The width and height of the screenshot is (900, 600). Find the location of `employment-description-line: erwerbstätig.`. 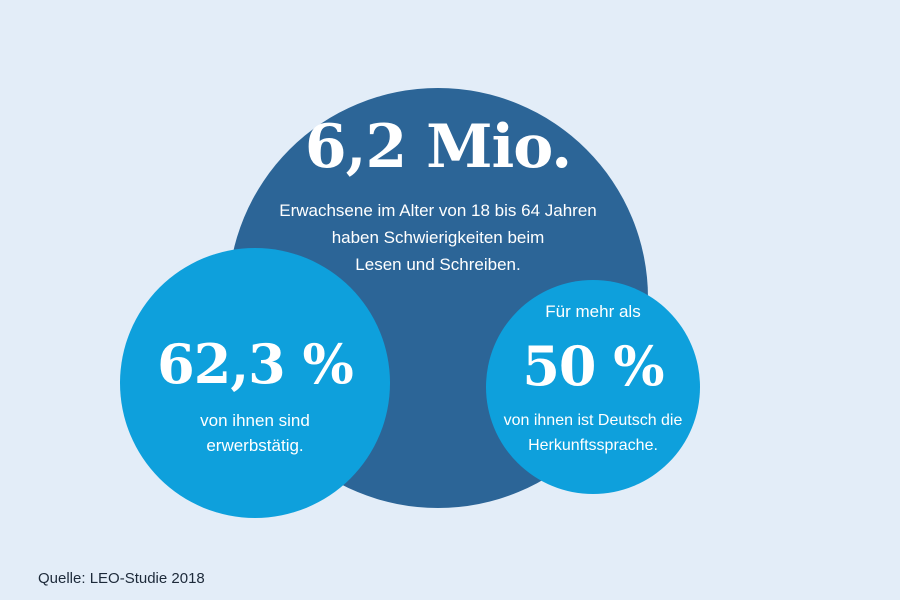

employment-description-line: erwerbstätig. is located at coordinates (255, 445).